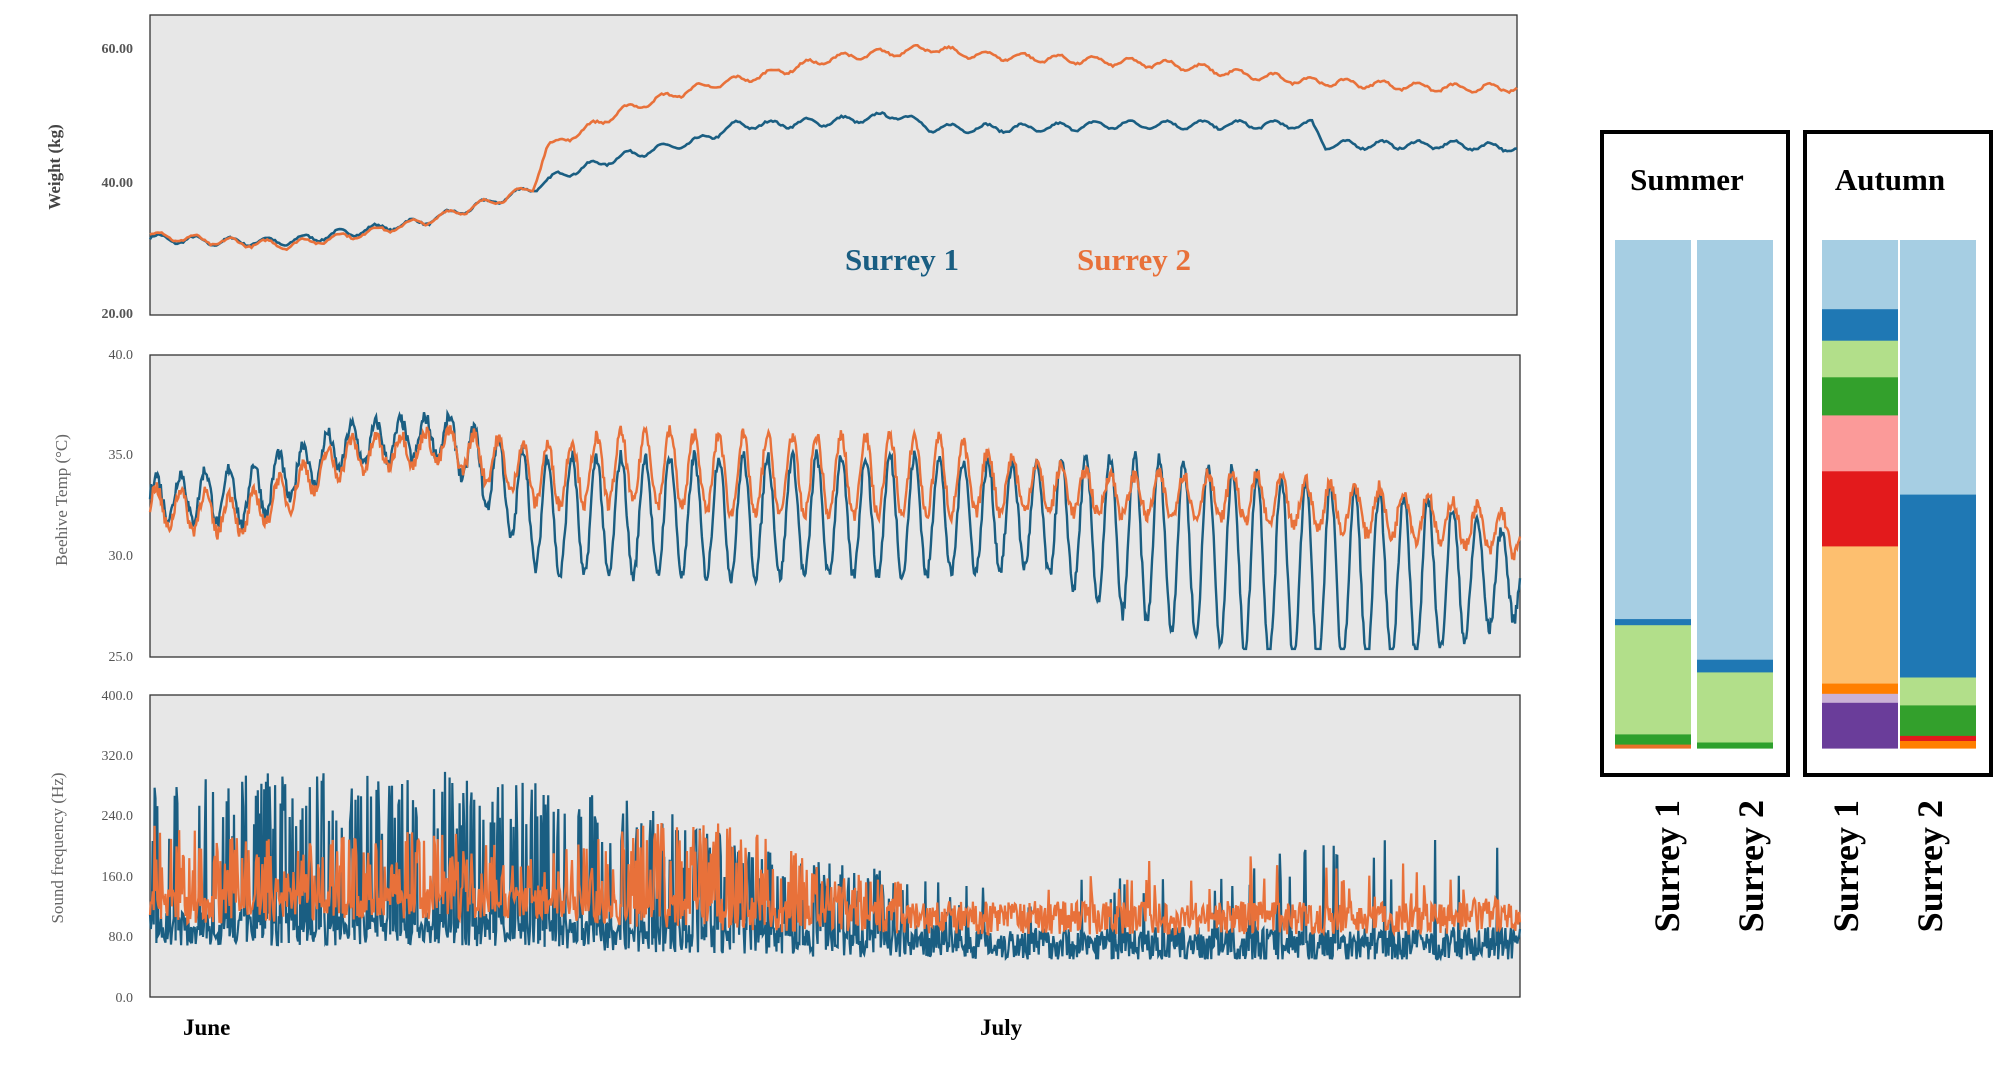  Describe the element at coordinates (1890, 179) in the screenshot. I see `autumn-title: Autumn` at that location.